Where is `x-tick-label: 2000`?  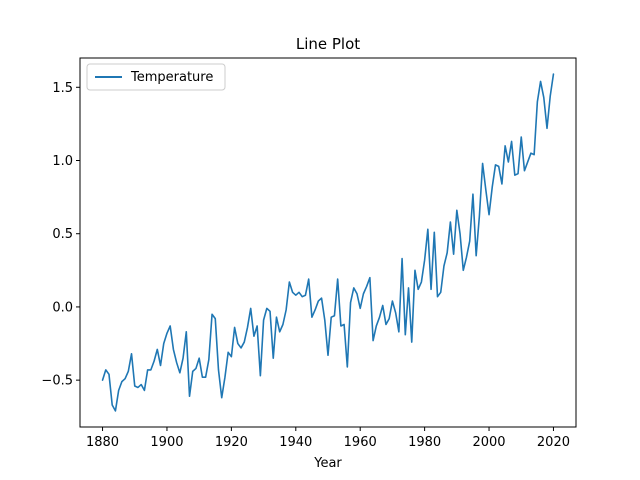
x-tick-label: 2000 is located at coordinates (488, 442).